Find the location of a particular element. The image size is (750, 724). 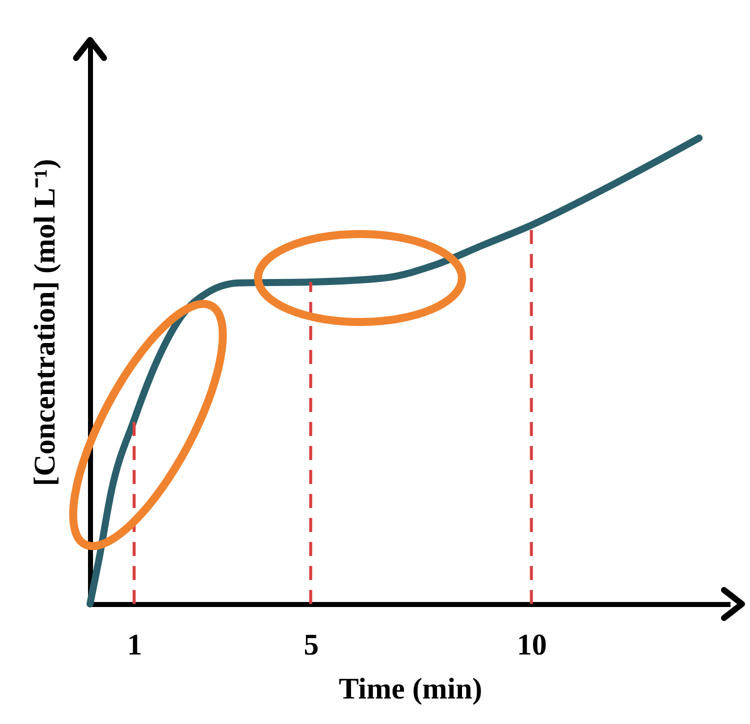

x-axis-title: Time (min) is located at coordinates (410, 689).